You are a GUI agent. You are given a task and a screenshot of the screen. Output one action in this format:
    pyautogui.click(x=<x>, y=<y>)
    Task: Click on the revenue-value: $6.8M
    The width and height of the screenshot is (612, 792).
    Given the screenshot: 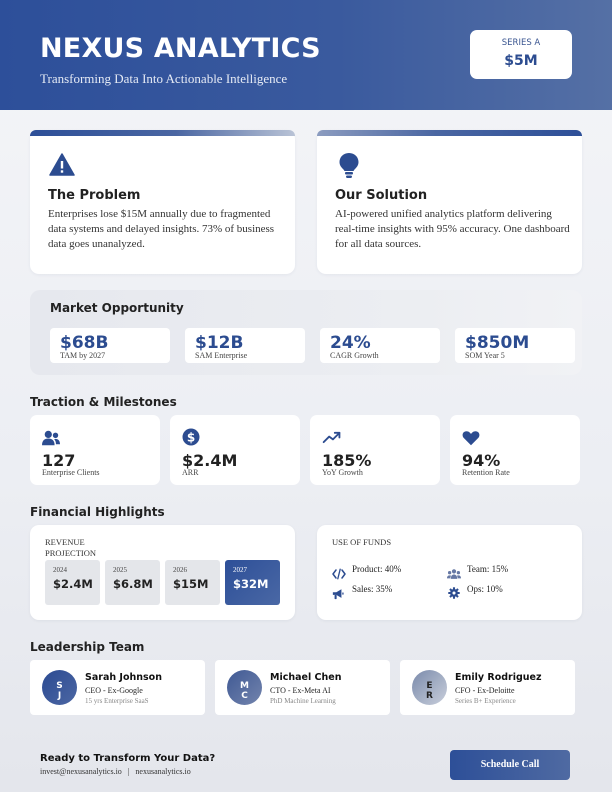 What is the action you would take?
    pyautogui.click(x=133, y=584)
    